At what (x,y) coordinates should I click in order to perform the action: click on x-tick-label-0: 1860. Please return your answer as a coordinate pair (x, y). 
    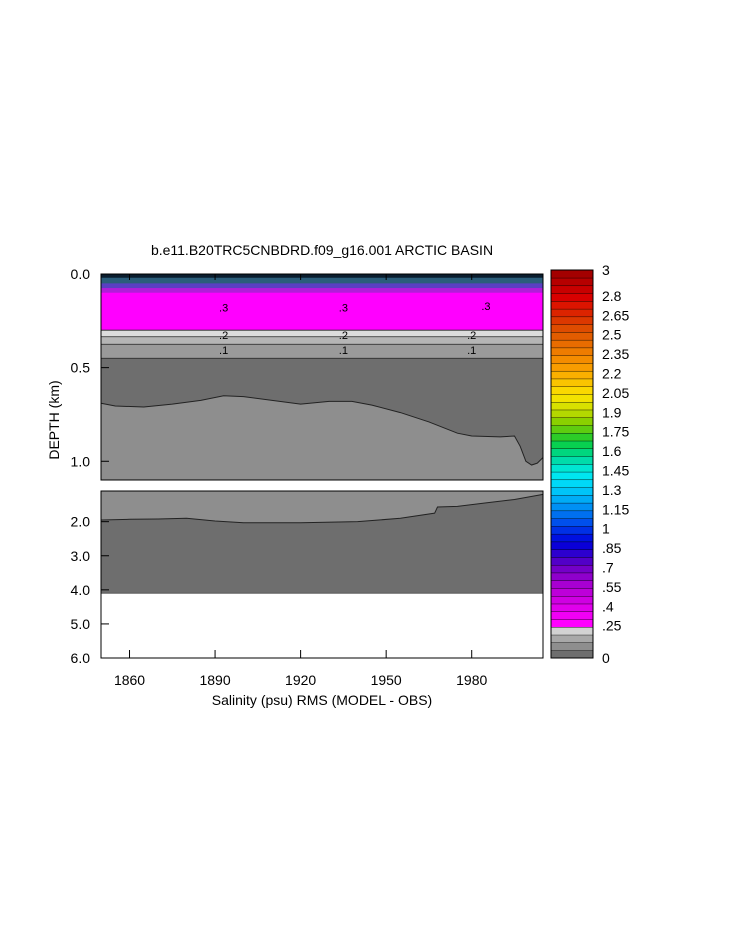
    Looking at the image, I should click on (129, 680).